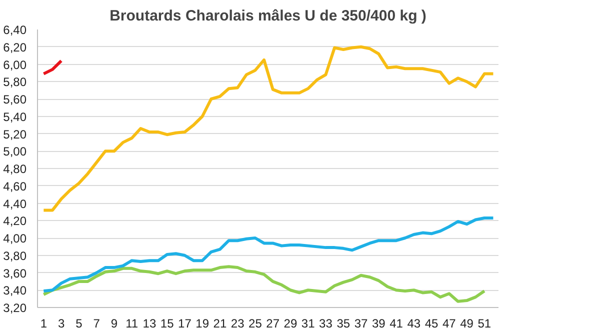 This screenshot has height=332, width=600. What do you see at coordinates (203, 323) in the screenshot?
I see `x-tick-label: 19` at bounding box center [203, 323].